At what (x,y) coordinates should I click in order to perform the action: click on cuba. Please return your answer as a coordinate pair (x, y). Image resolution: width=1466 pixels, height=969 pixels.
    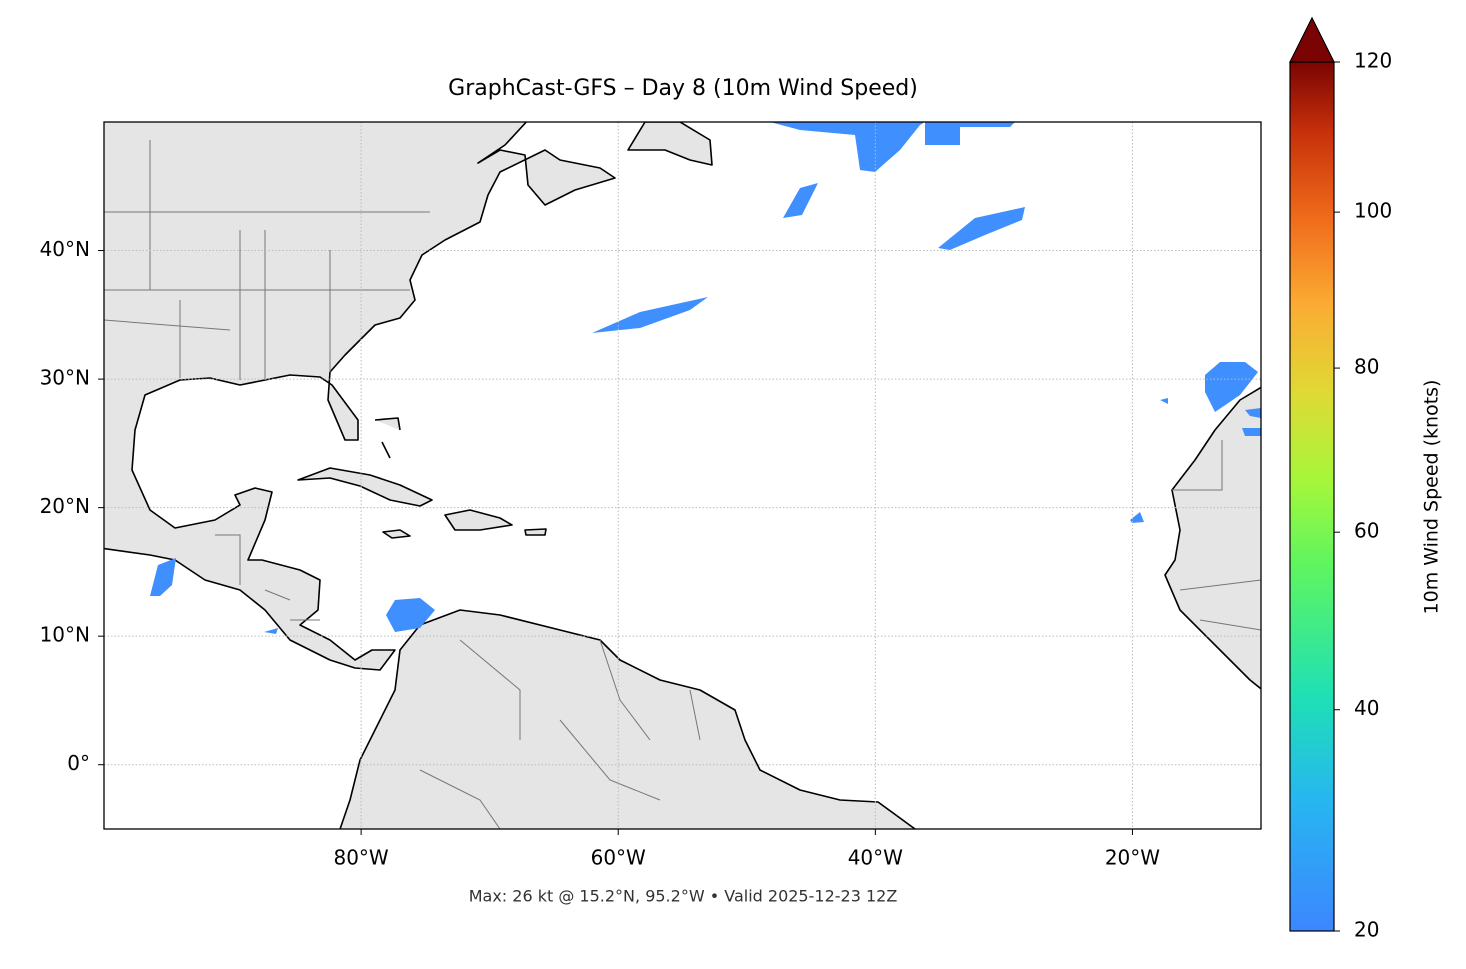
    Looking at the image, I should click on (365, 487).